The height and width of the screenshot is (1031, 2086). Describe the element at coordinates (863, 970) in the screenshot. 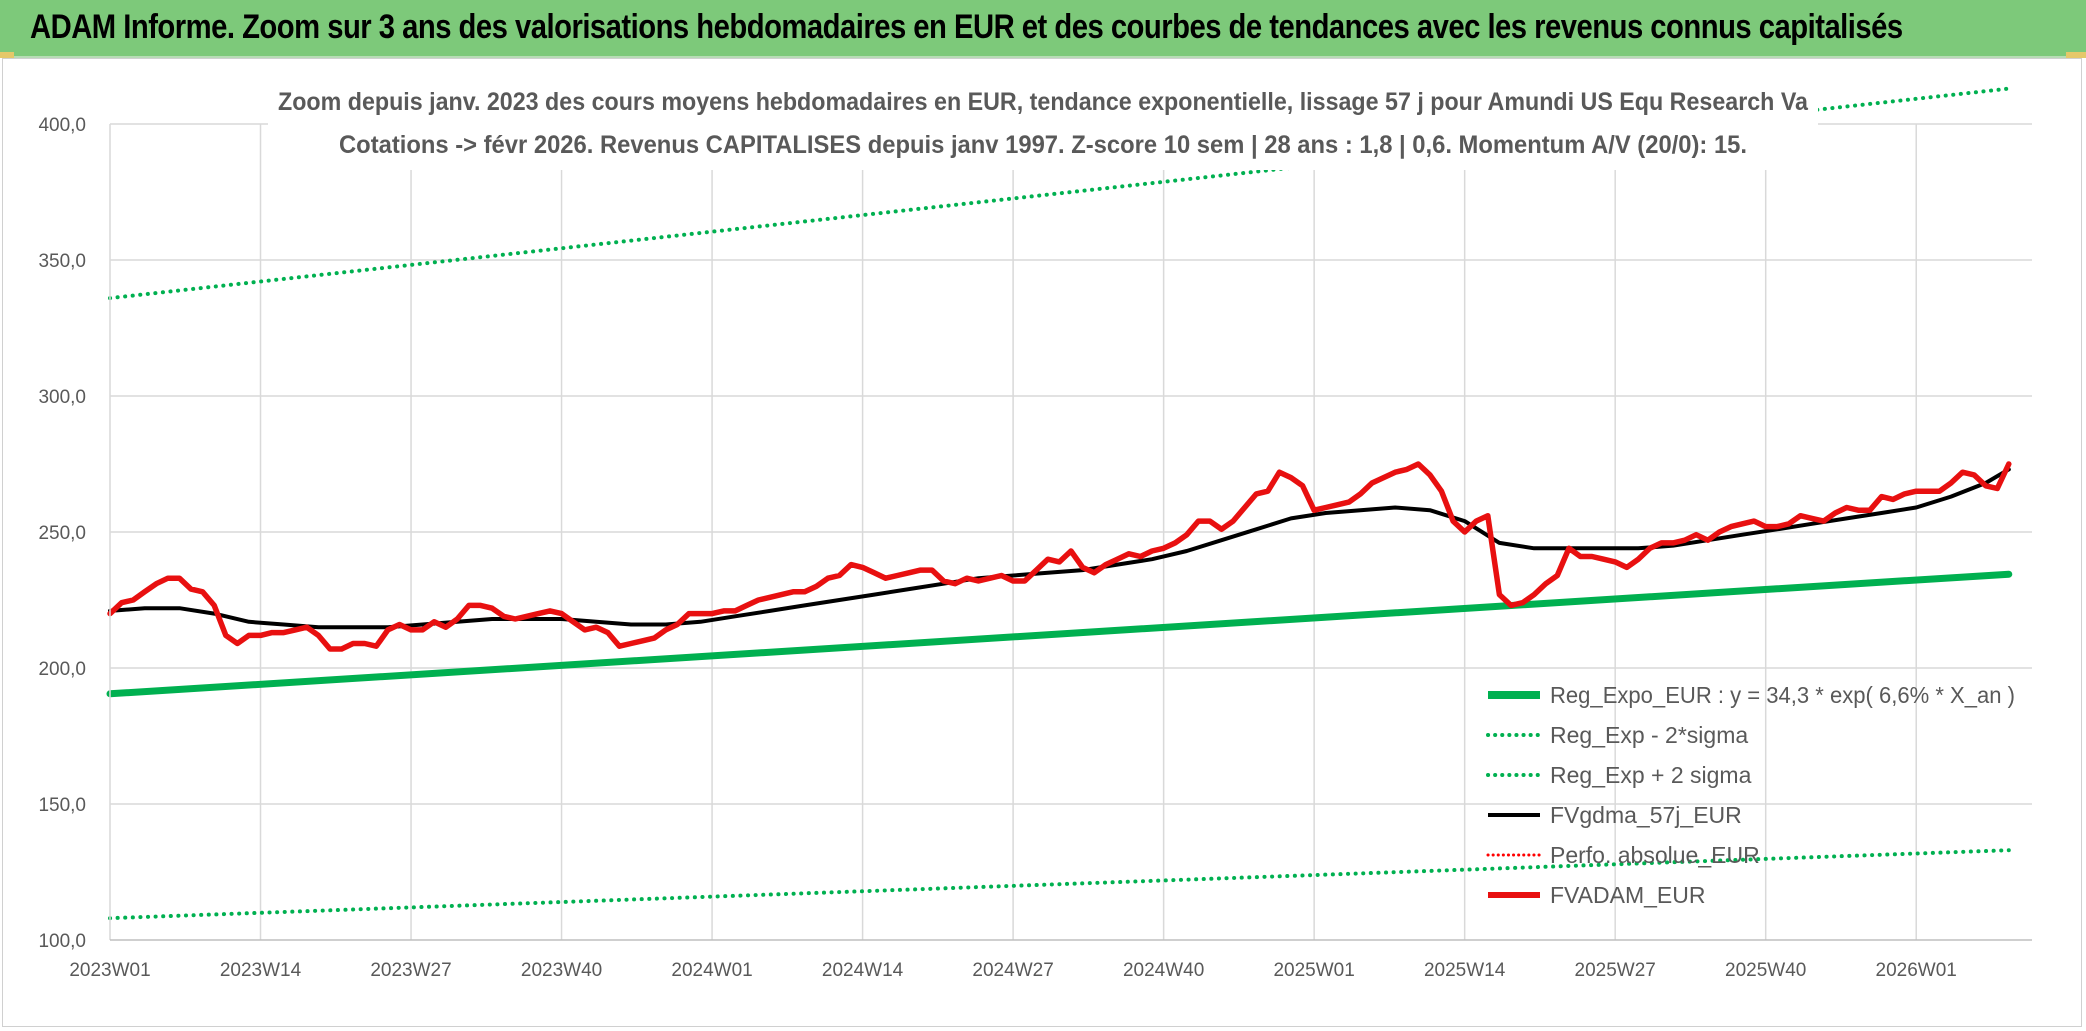

I see `x-tick-label: 2024W14` at that location.